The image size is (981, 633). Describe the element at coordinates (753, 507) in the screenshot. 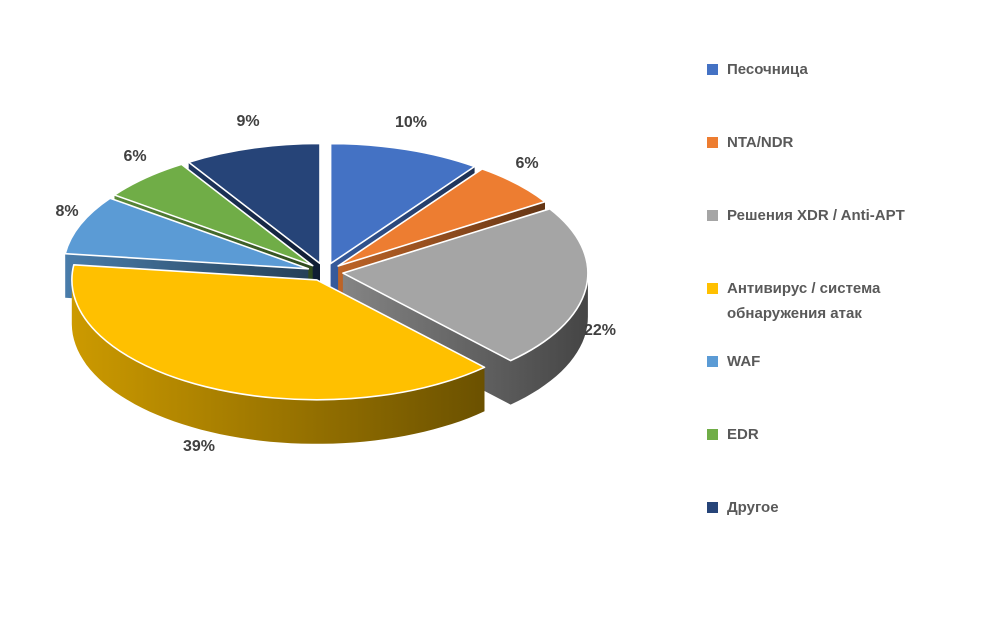

I see `legend-label-other: Другое` at that location.